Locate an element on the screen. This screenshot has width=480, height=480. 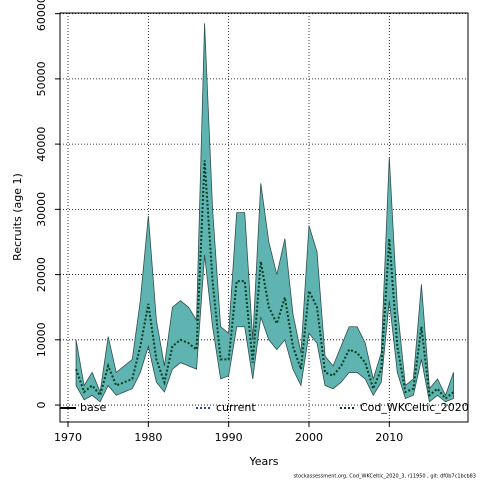
x-tick-label: 2000 is located at coordinates (309, 437).